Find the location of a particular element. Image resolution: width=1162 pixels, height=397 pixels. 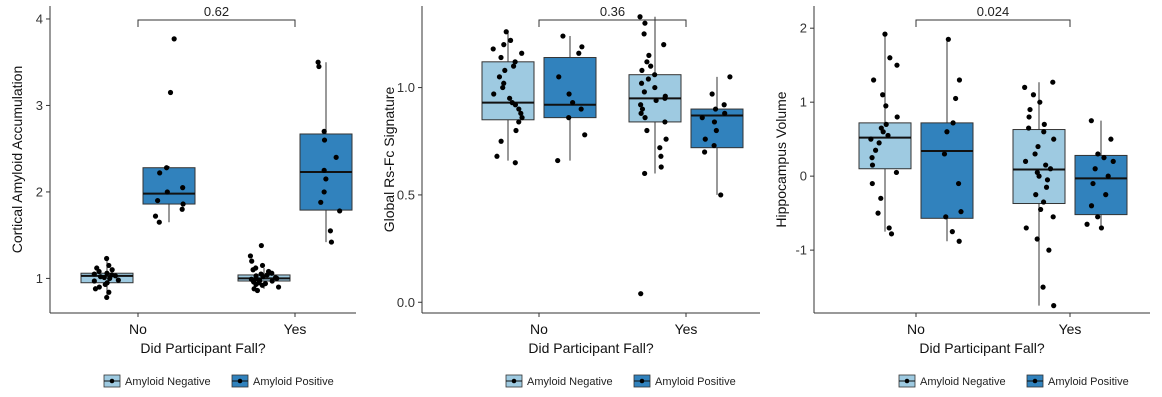

box-no-negative is located at coordinates (508, 97).